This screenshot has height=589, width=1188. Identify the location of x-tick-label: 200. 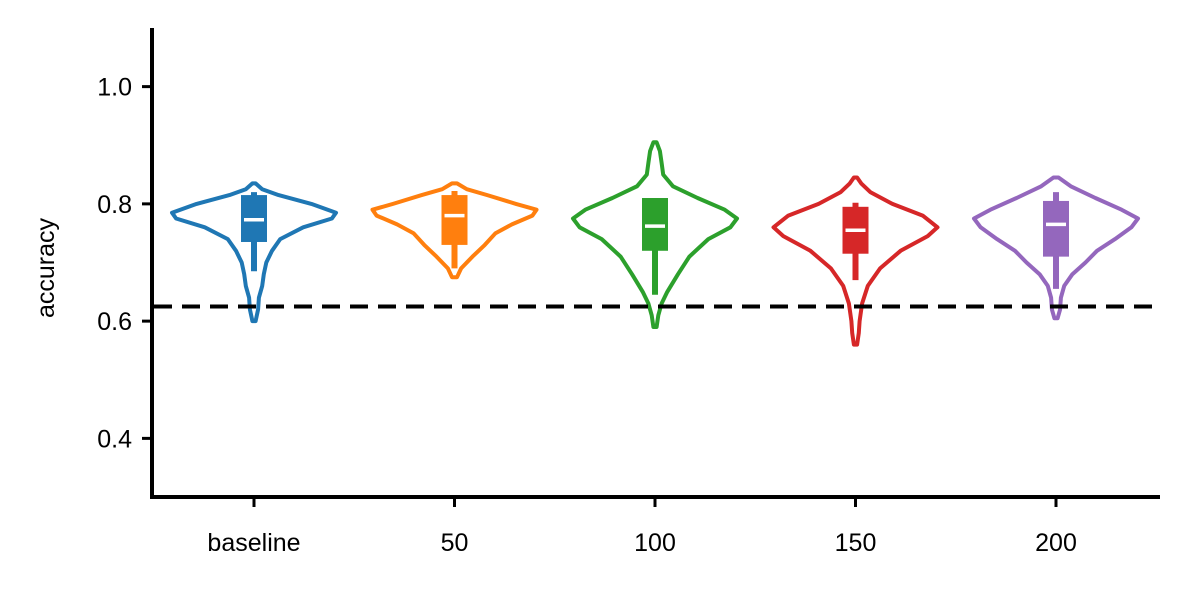
(1056, 543).